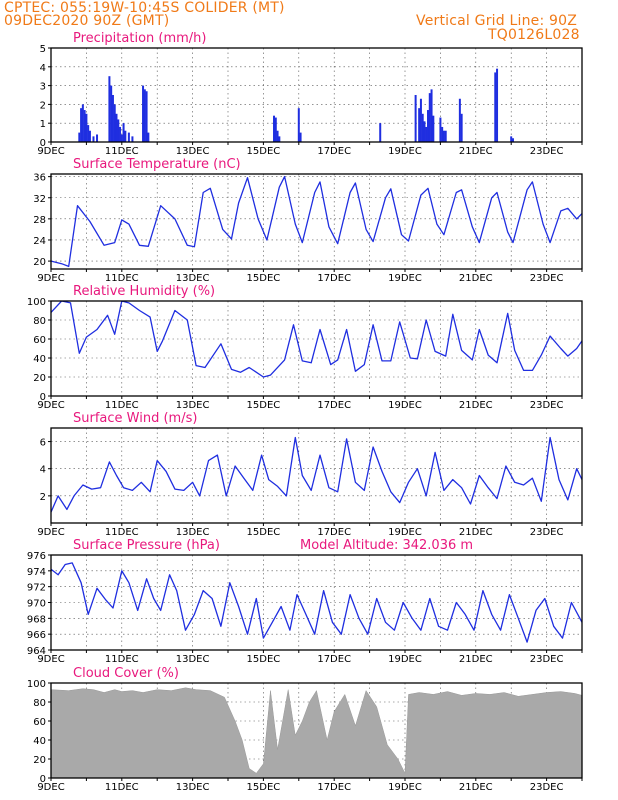 The width and height of the screenshot is (618, 800). Describe the element at coordinates (39, 359) in the screenshot. I see `y-tick-label: 40` at that location.